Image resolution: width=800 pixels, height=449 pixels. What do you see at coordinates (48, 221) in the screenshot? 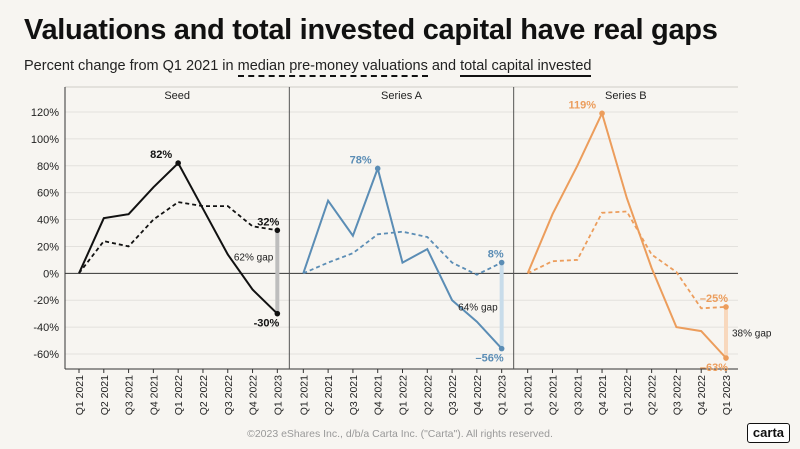
I see `y-tick-label: 40%` at bounding box center [48, 221].